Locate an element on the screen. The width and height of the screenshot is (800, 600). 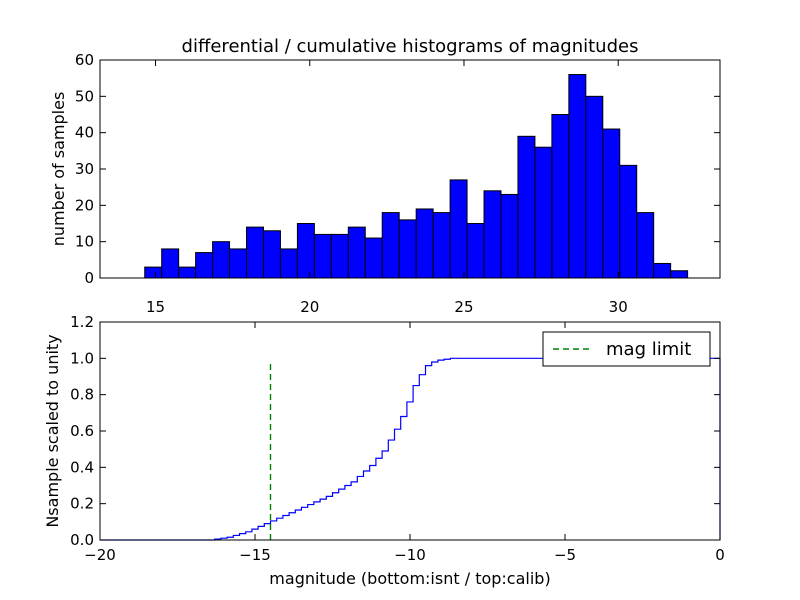
y-tick-label: 10 is located at coordinates (84, 242).